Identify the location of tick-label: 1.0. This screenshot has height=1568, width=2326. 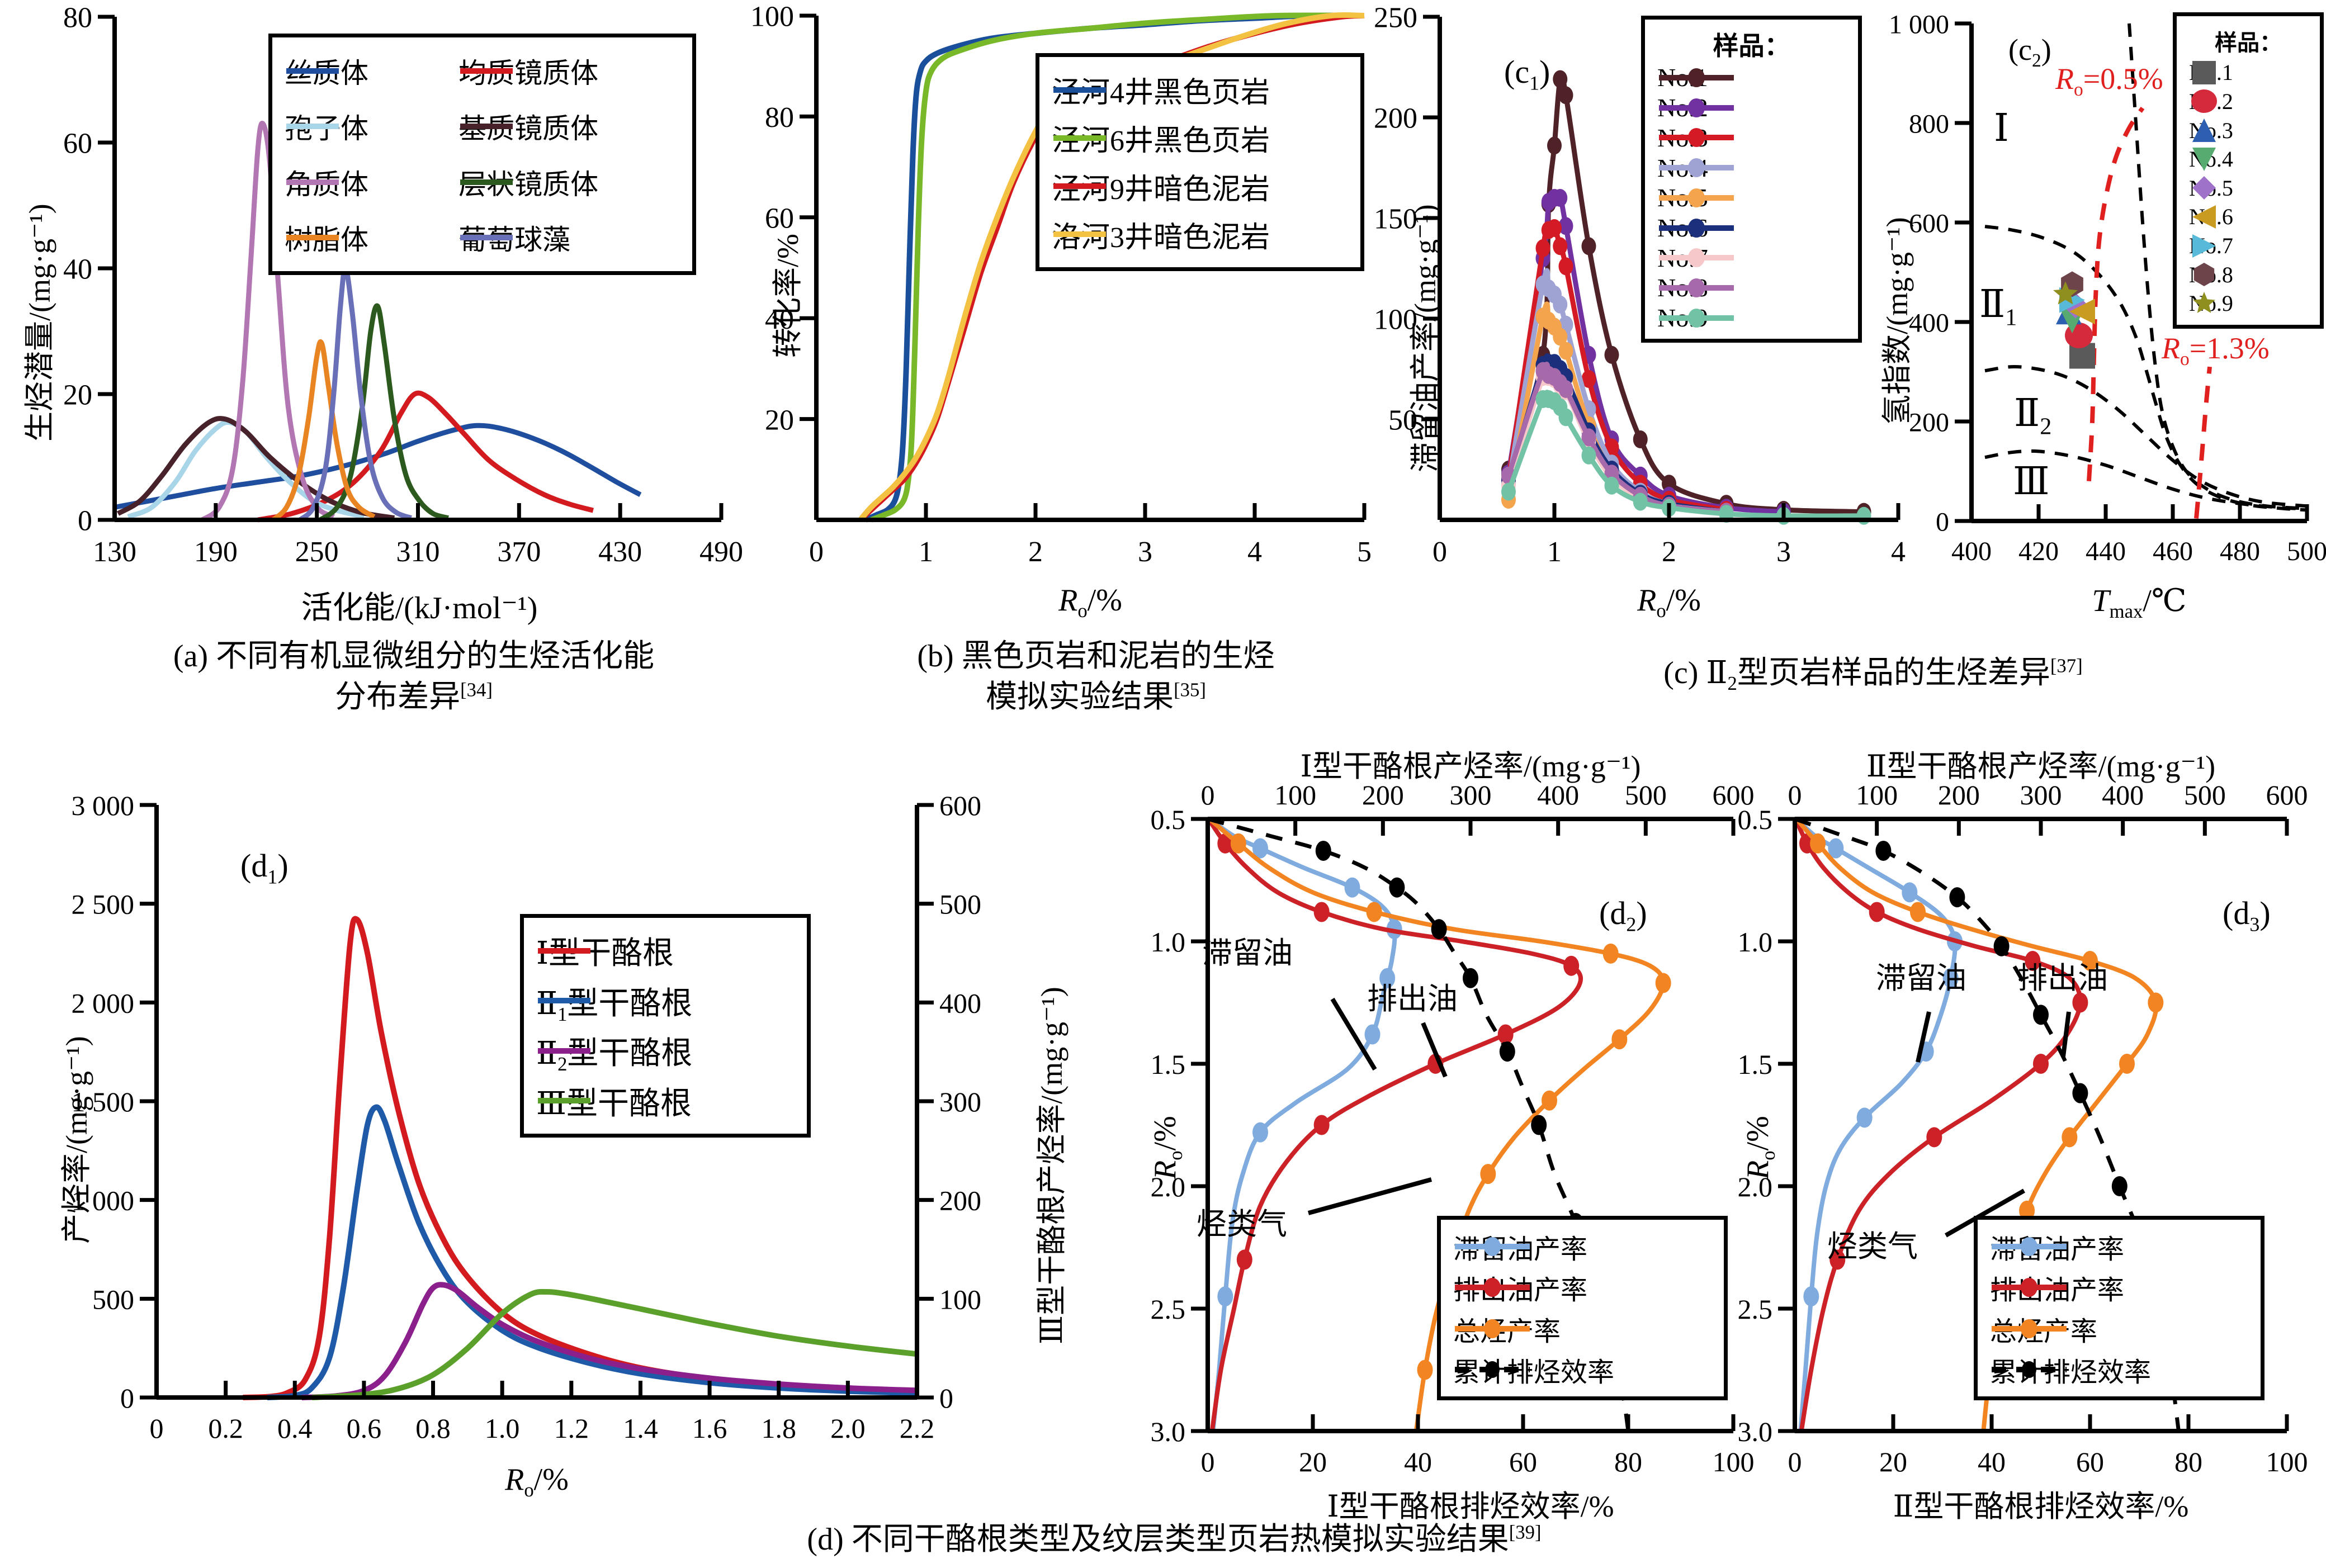
(1755, 942).